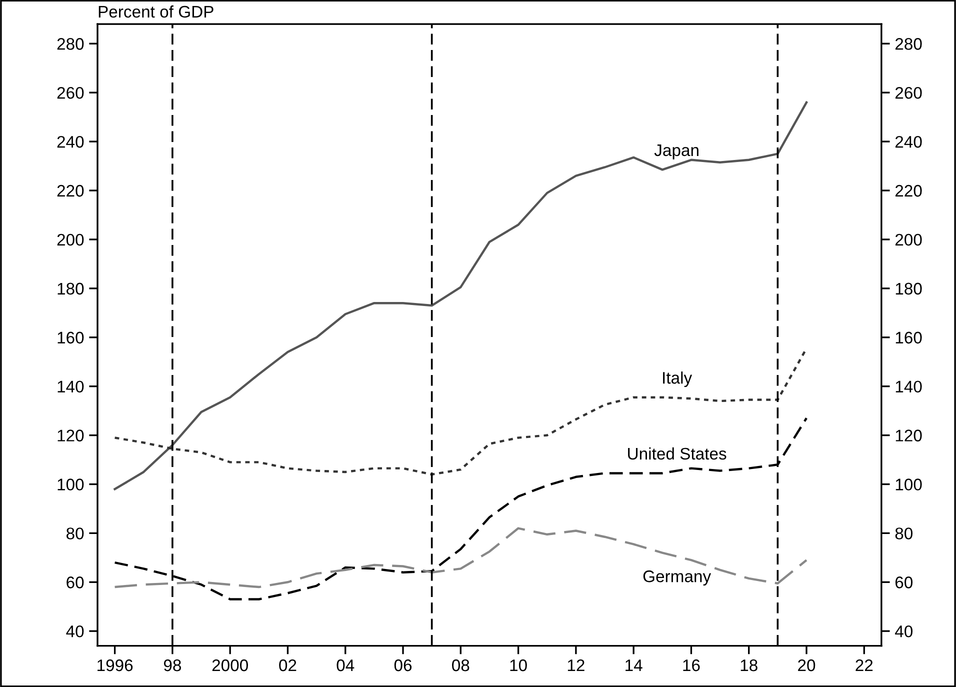  Describe the element at coordinates (677, 380) in the screenshot. I see `series-label: Italy` at that location.